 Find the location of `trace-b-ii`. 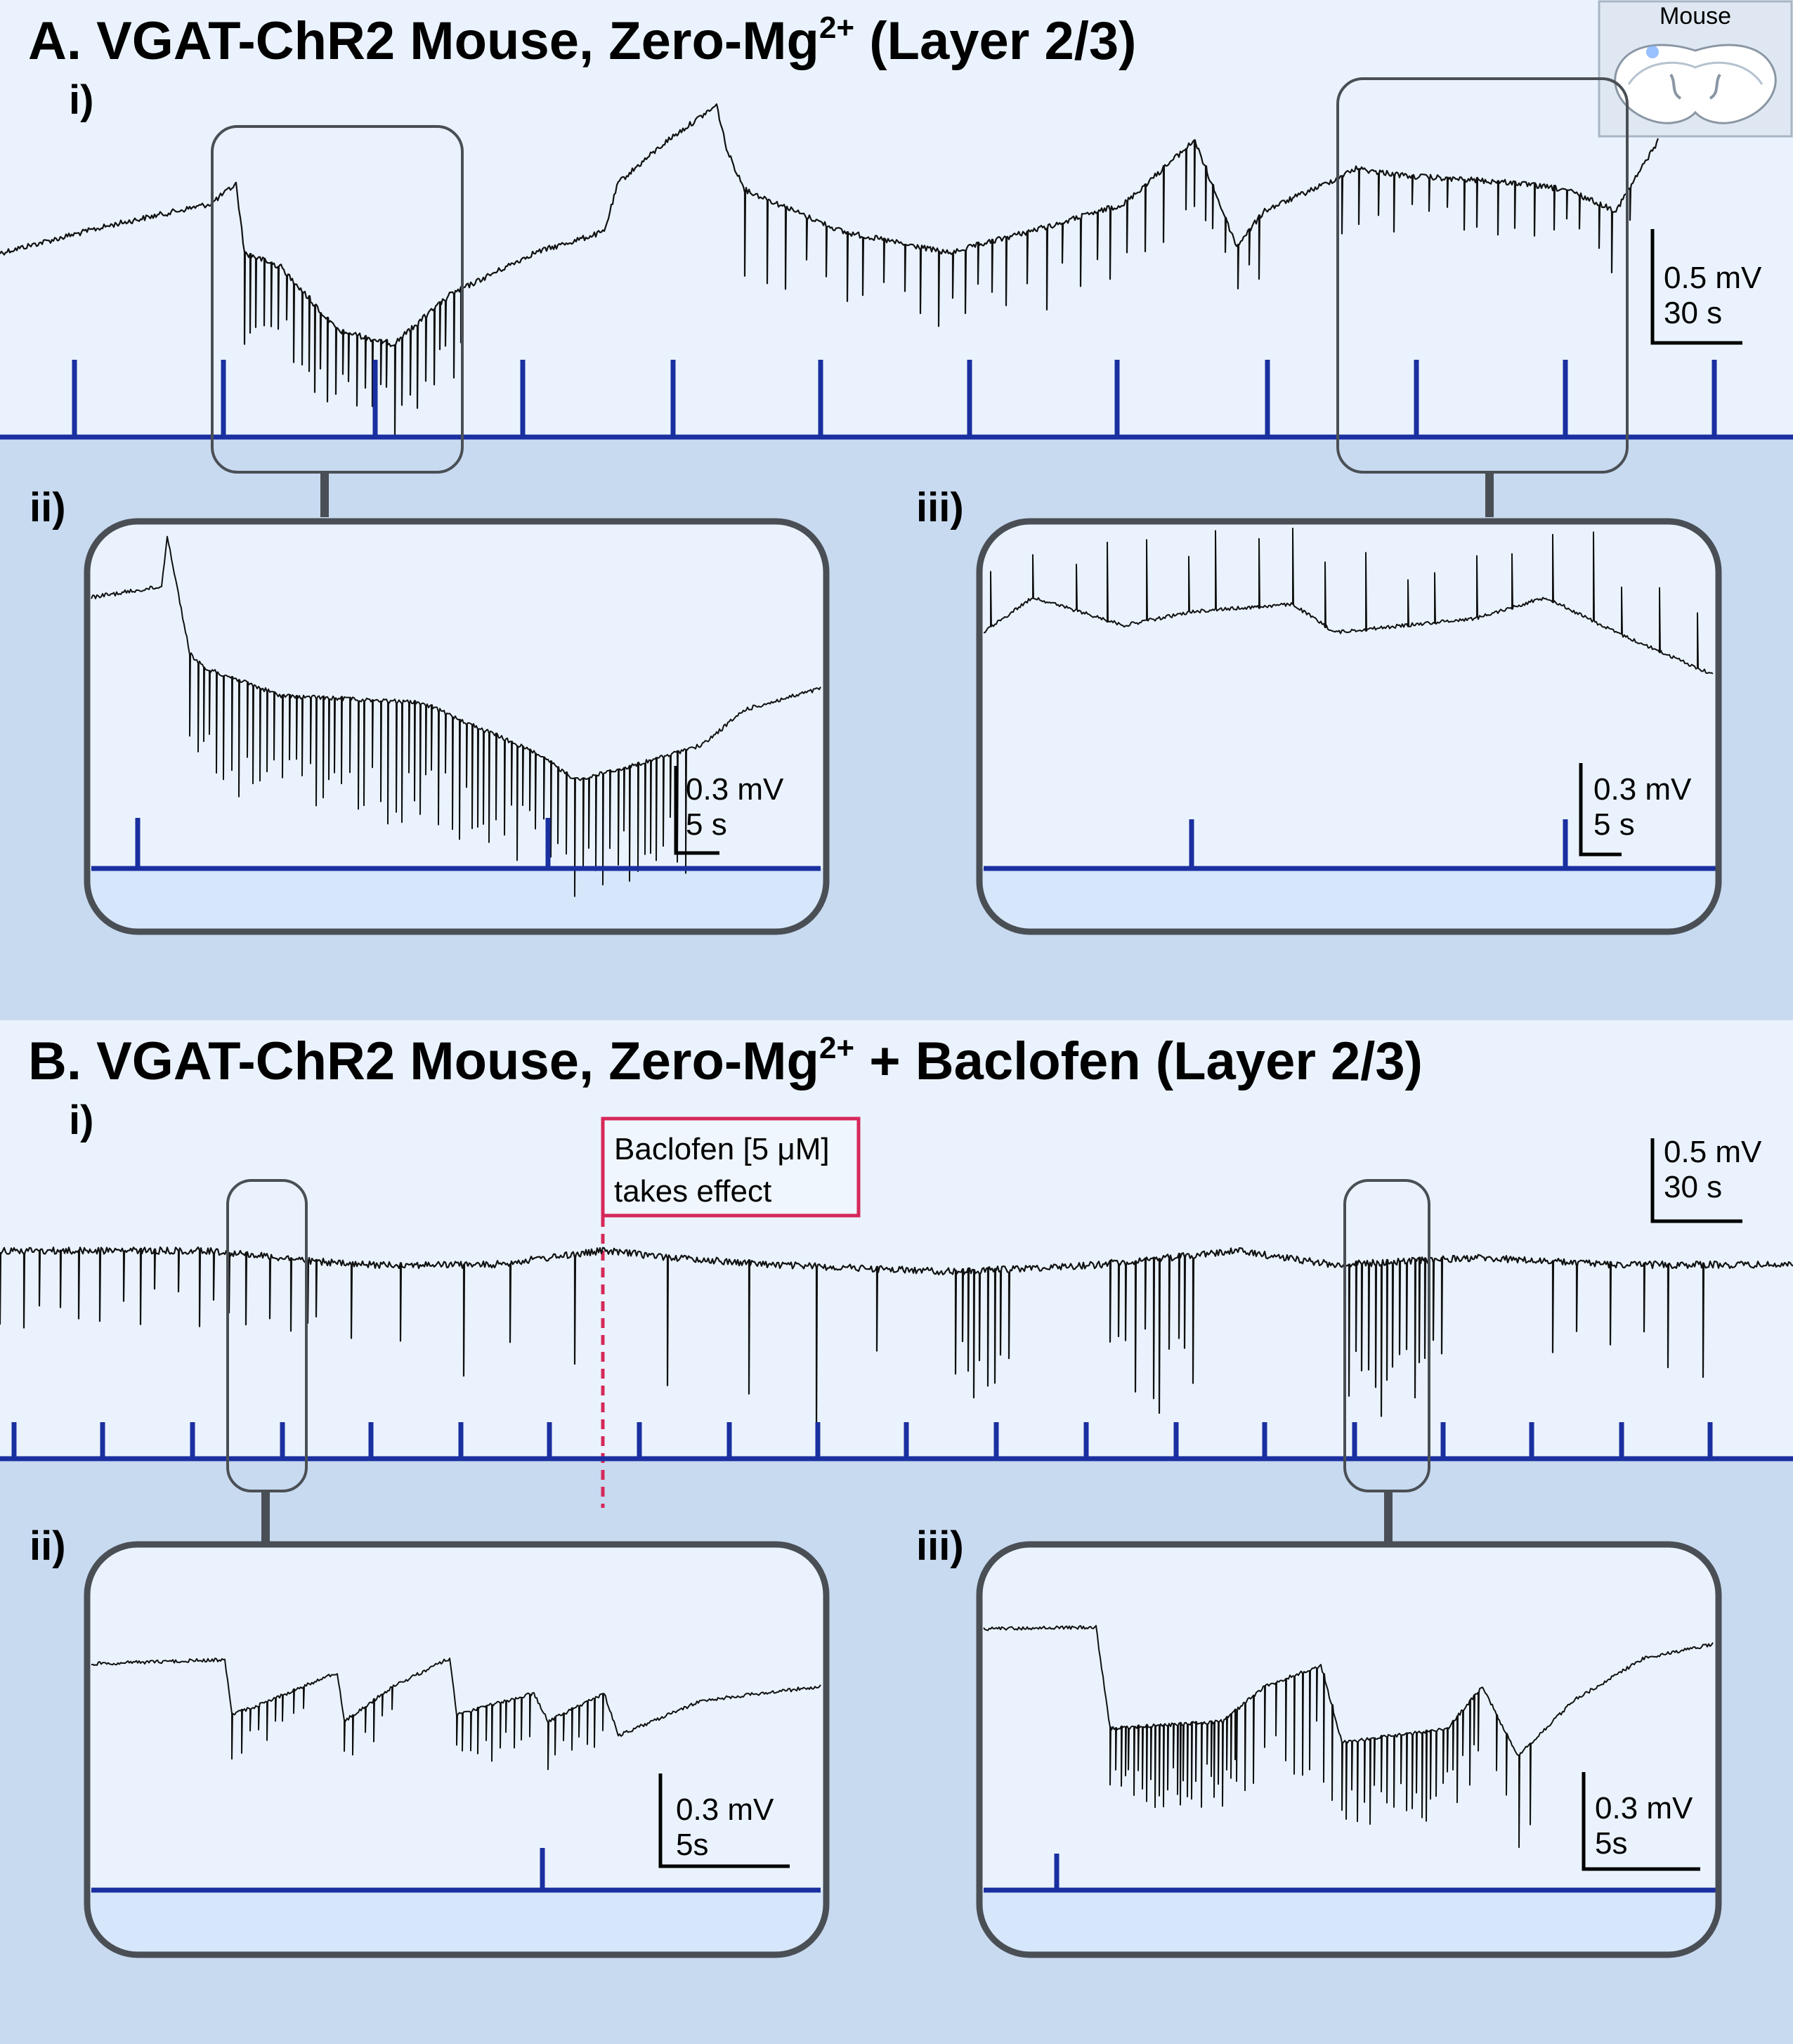

trace-b-ii is located at coordinates (456, 1714).